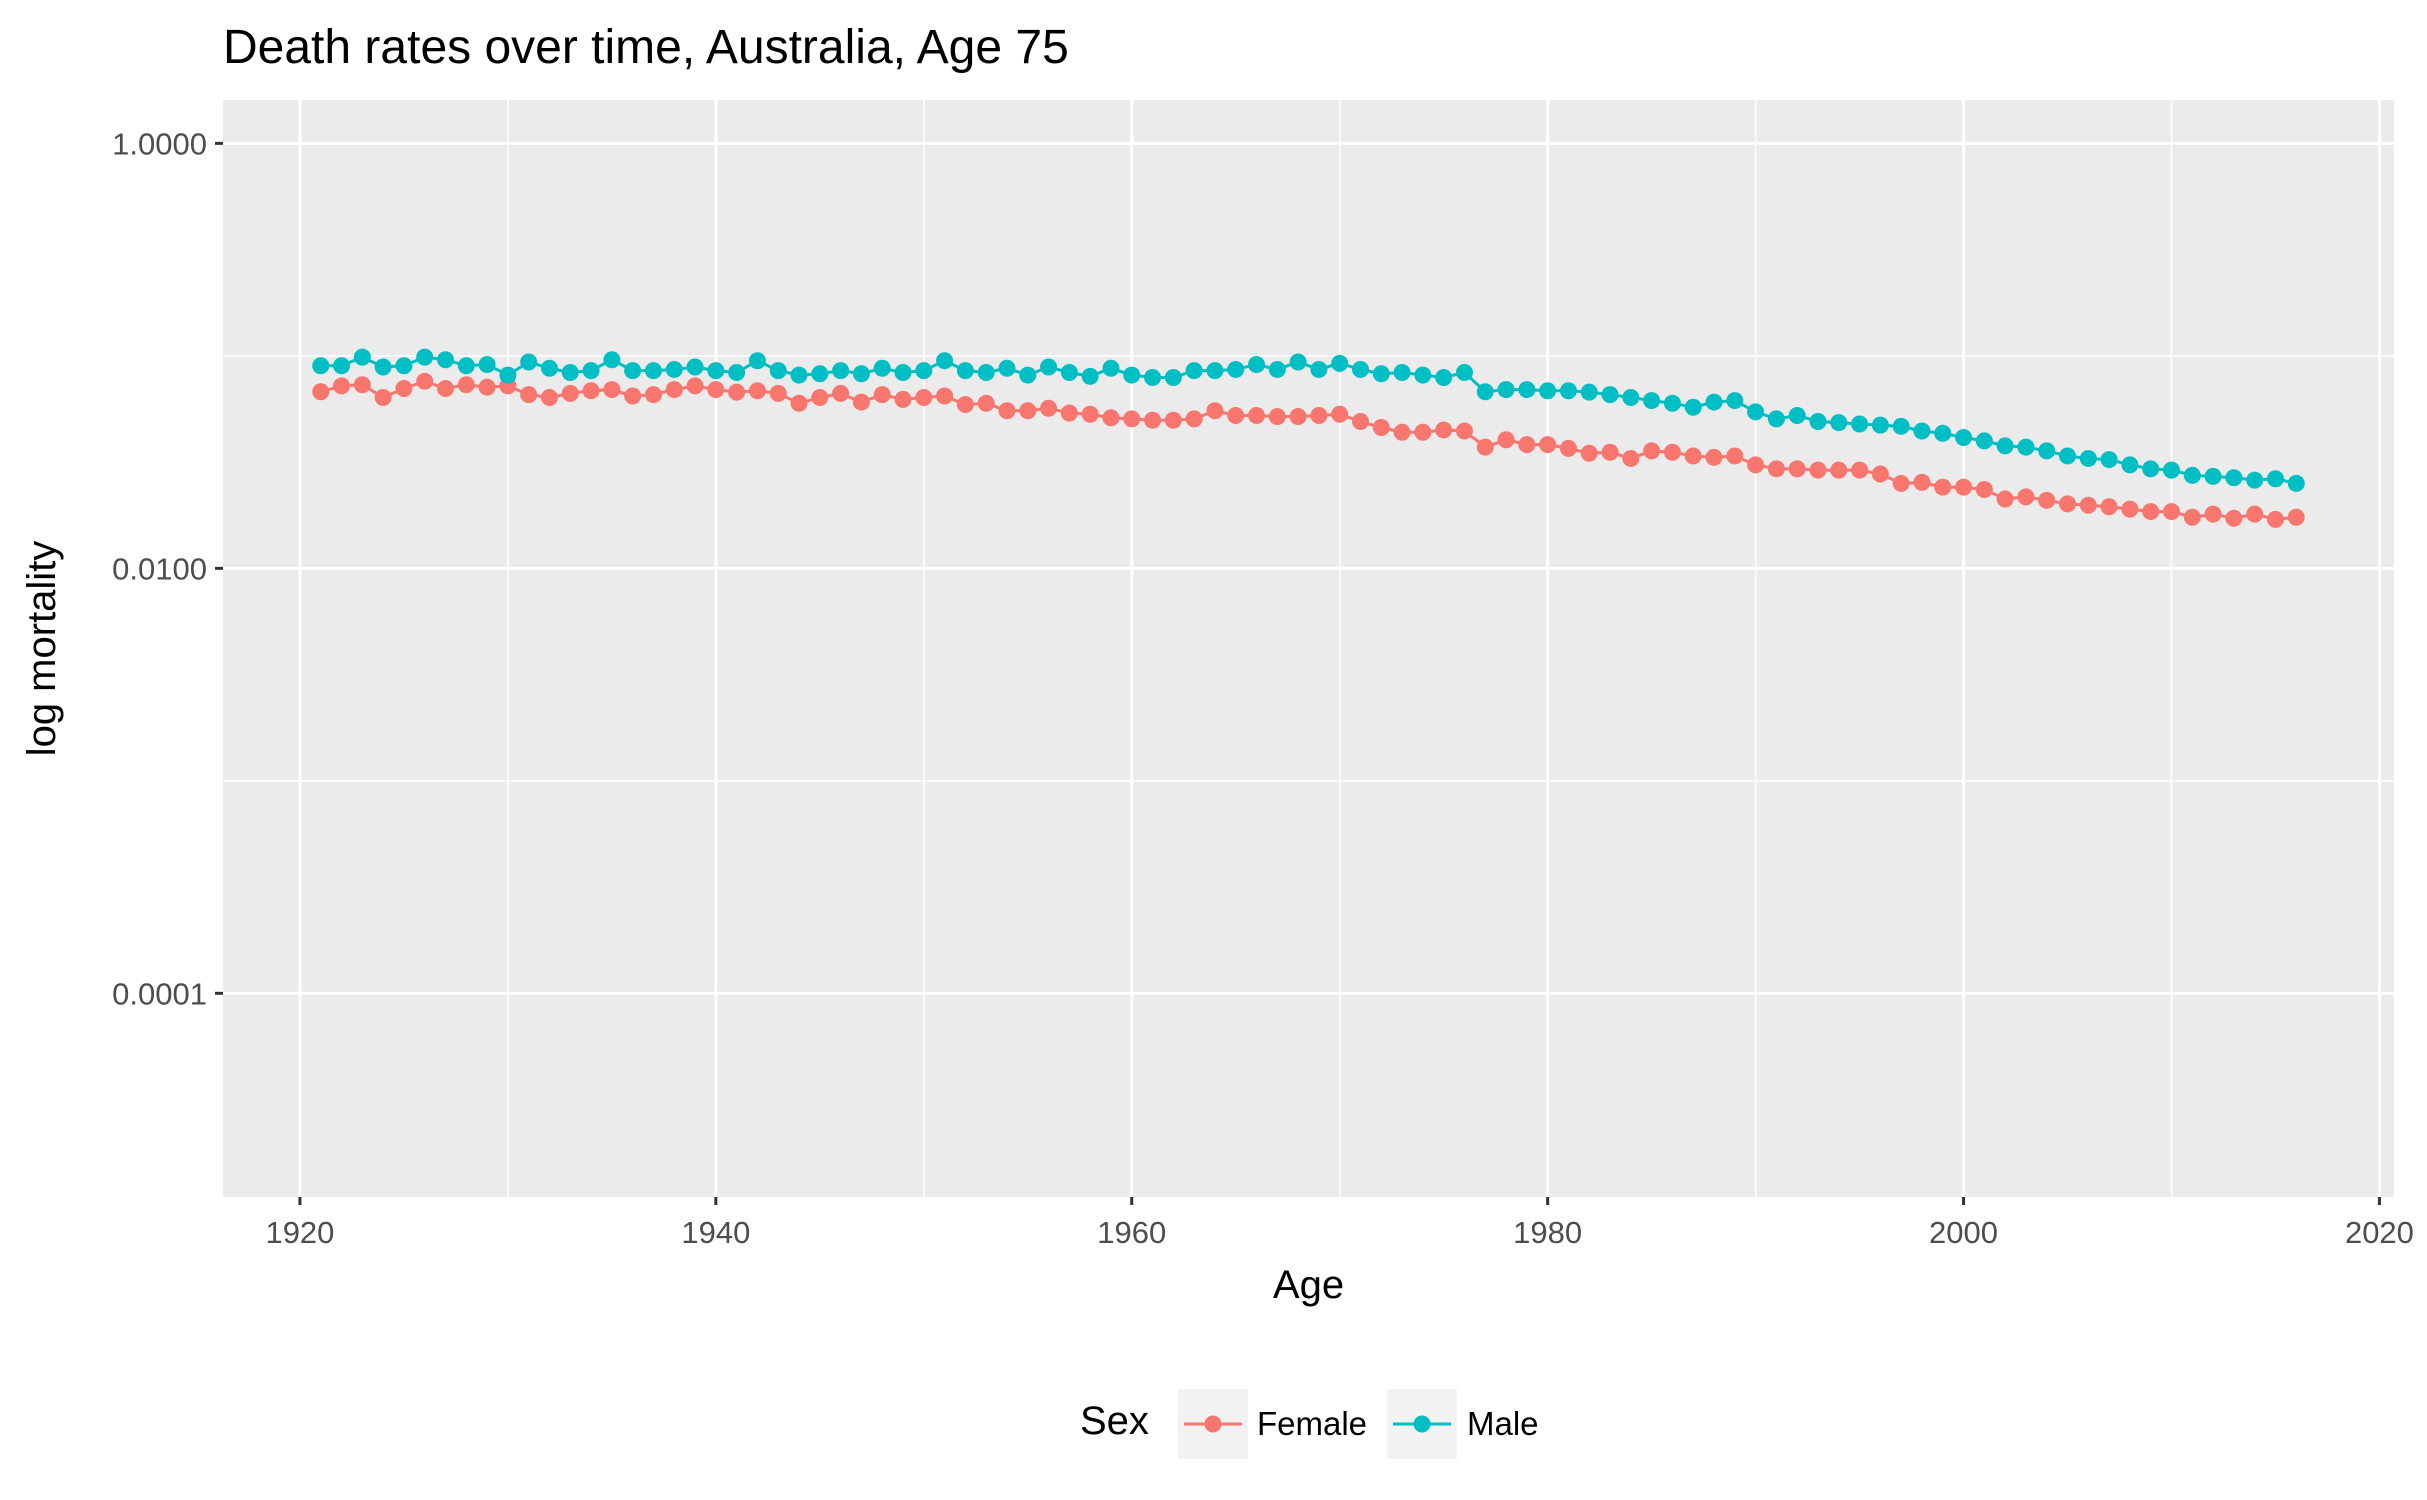 The height and width of the screenshot is (1500, 2427). What do you see at coordinates (1309, 1424) in the screenshot?
I see `legend: Sex Female Male` at bounding box center [1309, 1424].